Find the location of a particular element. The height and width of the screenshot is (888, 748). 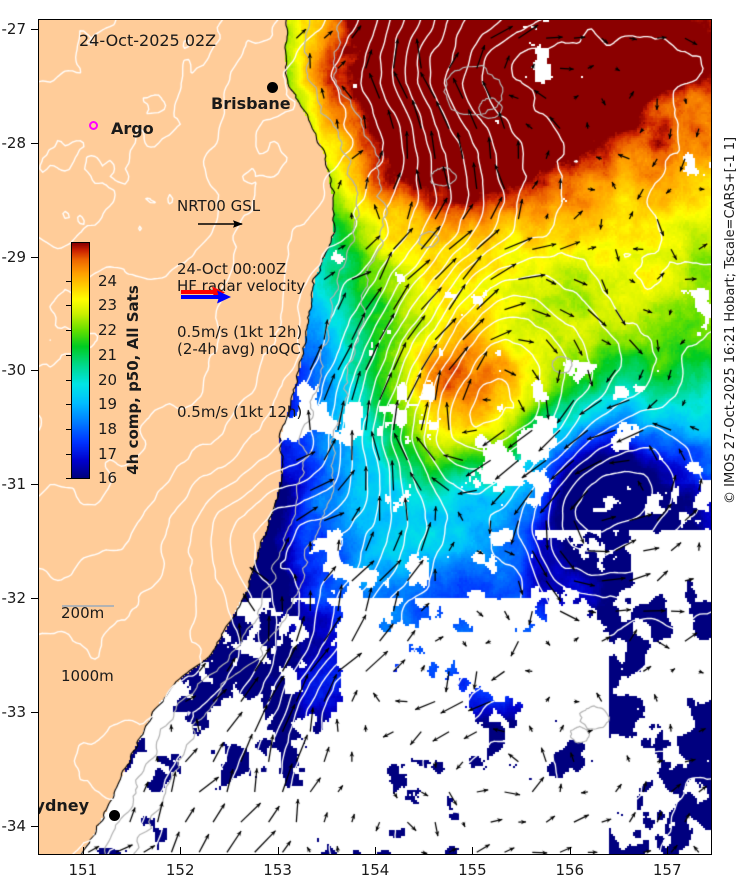

colorbar-tick-label: 24 is located at coordinates (108, 280).